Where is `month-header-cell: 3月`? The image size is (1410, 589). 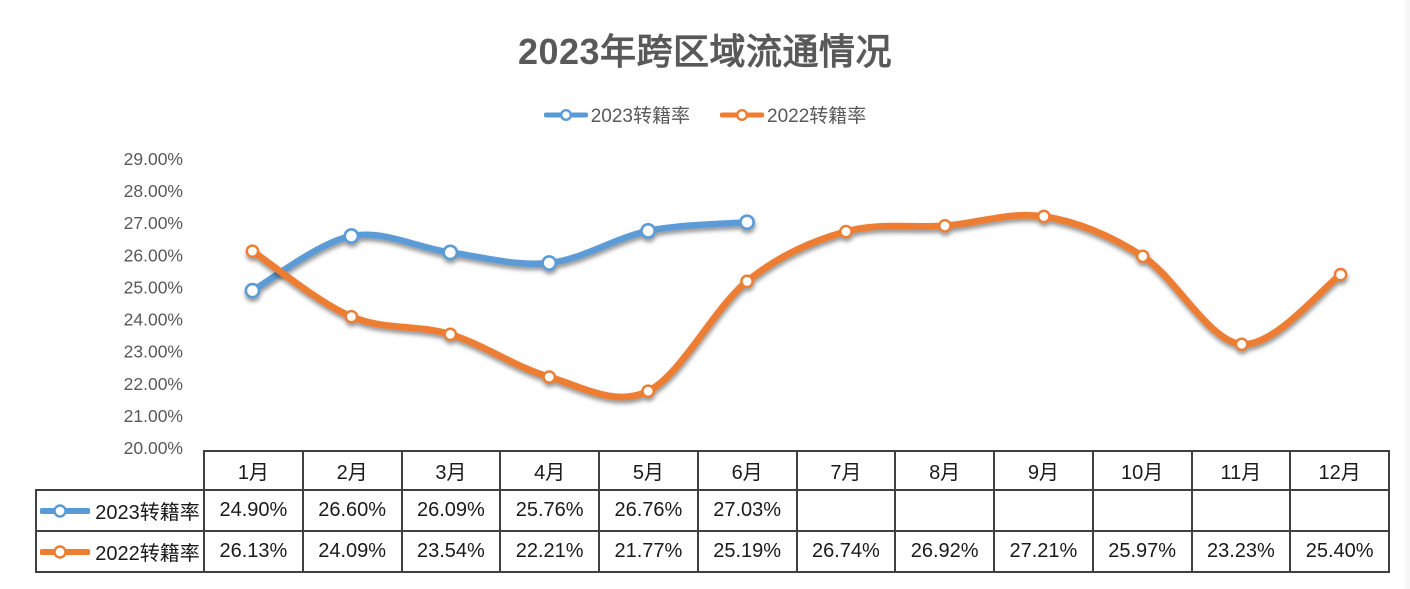
month-header-cell: 3月 is located at coordinates (451, 470).